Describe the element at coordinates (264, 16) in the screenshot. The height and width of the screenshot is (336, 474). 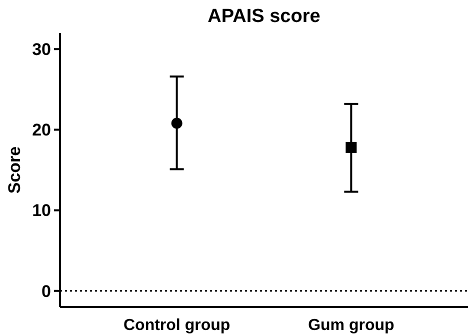
I see `chart-title: APAIS score` at that location.